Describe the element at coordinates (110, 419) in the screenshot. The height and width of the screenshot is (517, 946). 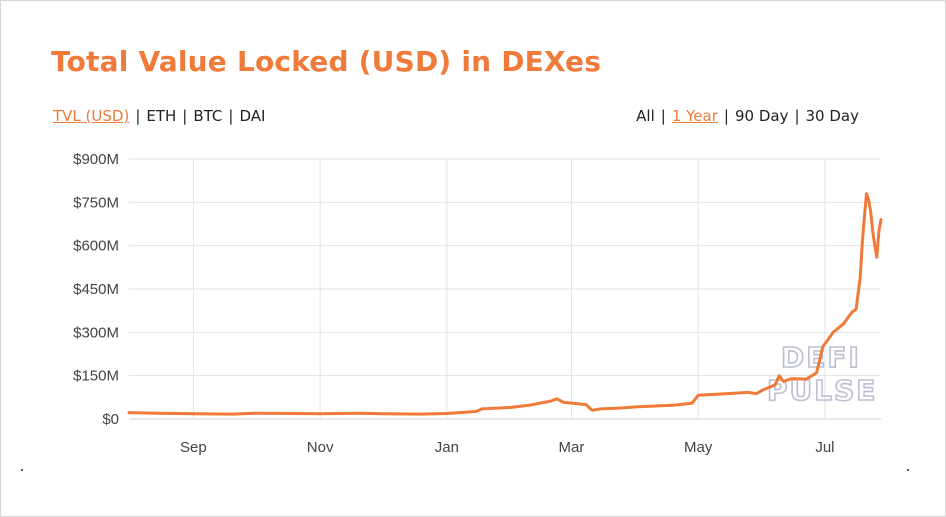
I see `y-tick-label: $0` at that location.